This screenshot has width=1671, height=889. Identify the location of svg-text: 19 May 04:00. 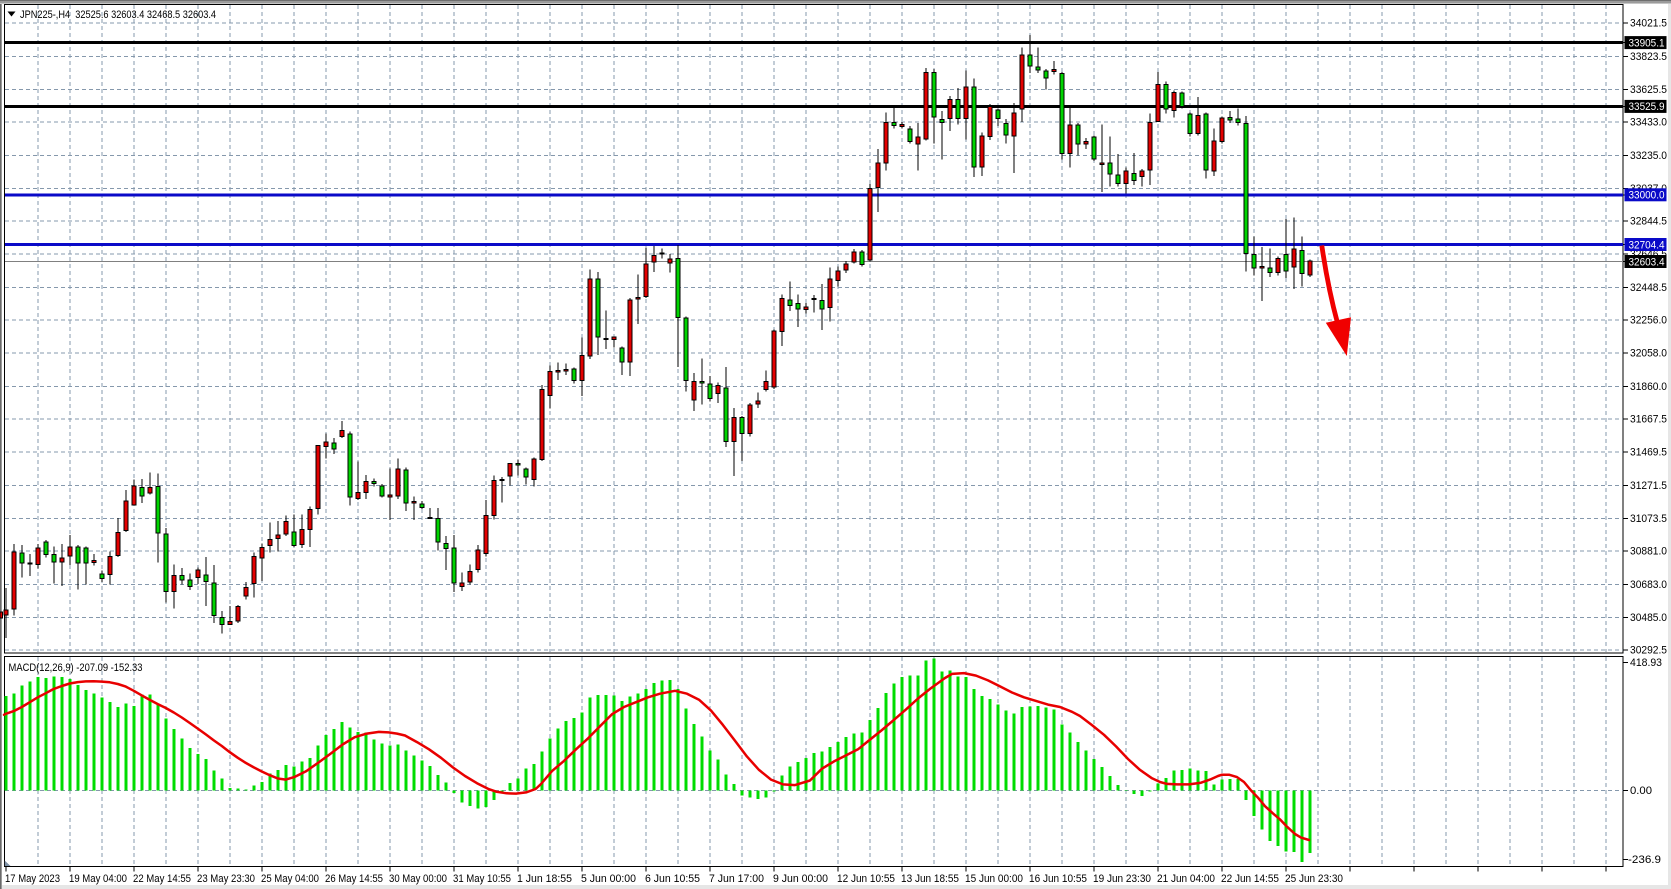
(98, 879).